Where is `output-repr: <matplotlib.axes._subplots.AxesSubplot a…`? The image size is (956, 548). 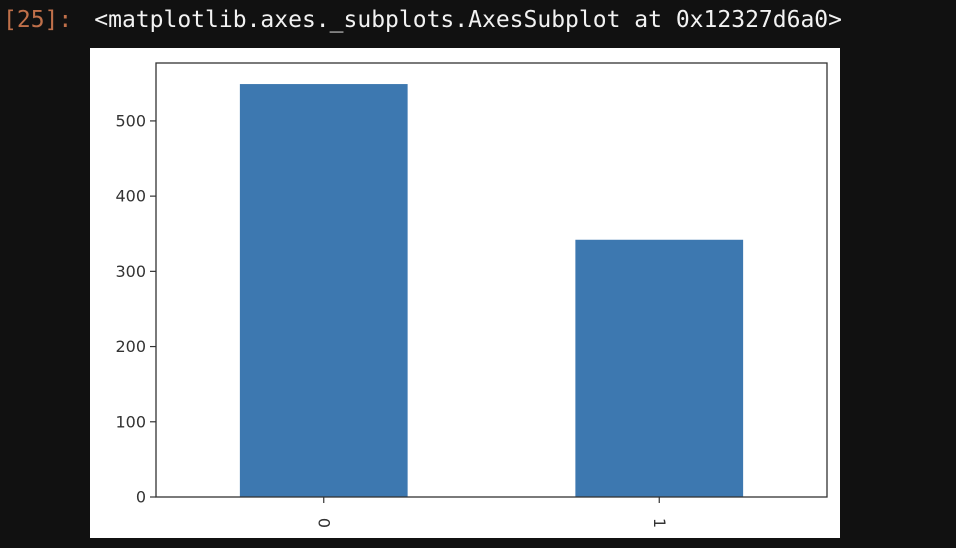 output-repr: <matplotlib.axes._subplots.AxesSubplot a… is located at coordinates (468, 20).